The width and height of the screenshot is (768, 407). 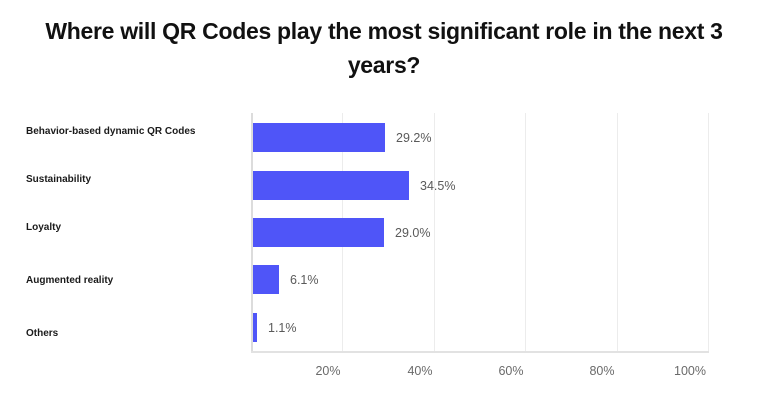 I want to click on category-label: Augmented reality, so click(x=70, y=280).